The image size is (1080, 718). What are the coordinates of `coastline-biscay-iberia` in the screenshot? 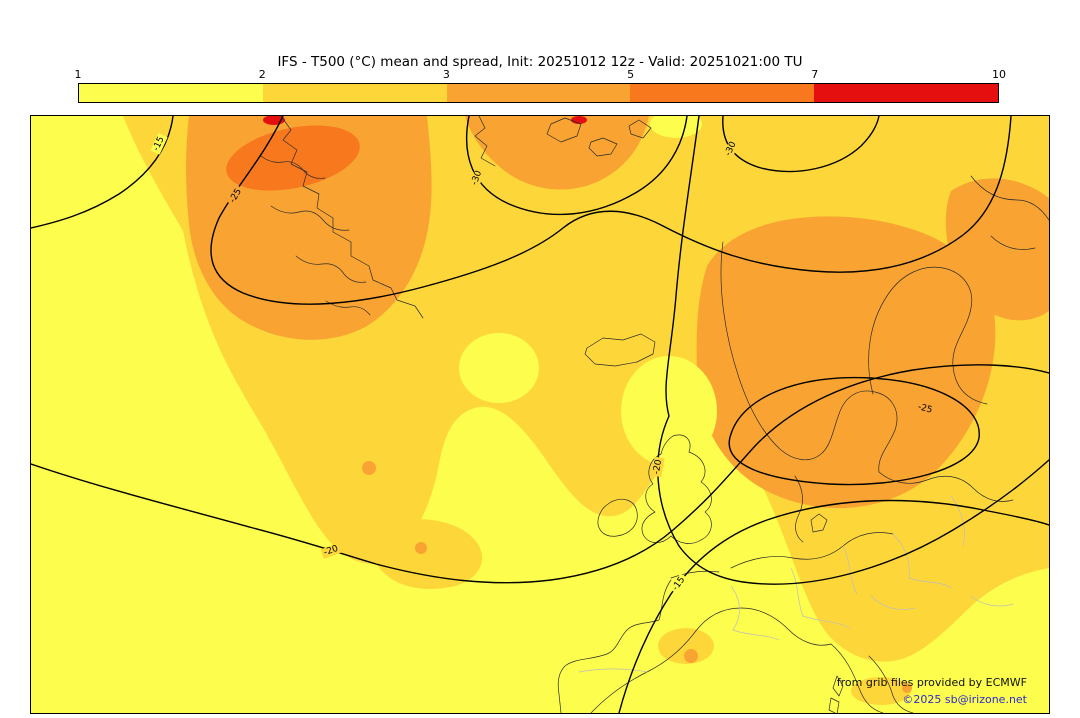 It's located at (614, 646).